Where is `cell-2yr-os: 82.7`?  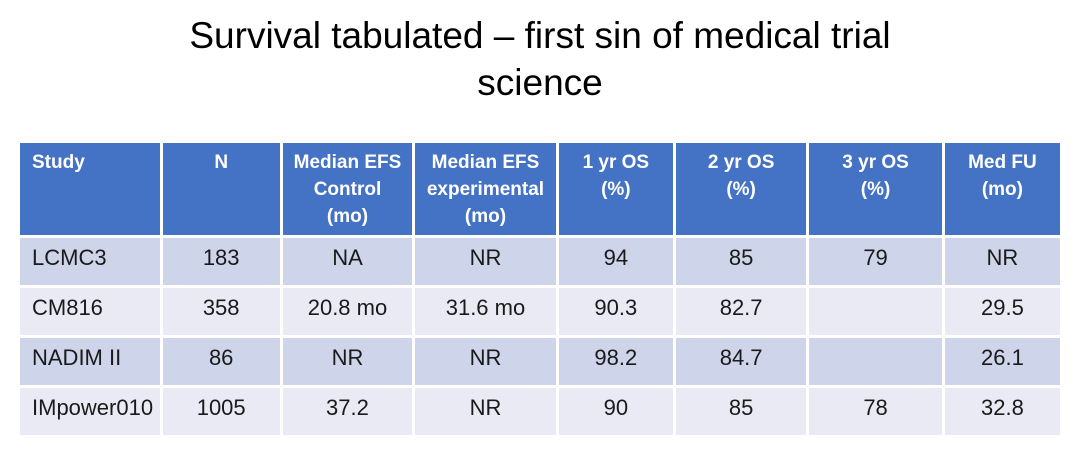
cell-2yr-os: 82.7 is located at coordinates (741, 311).